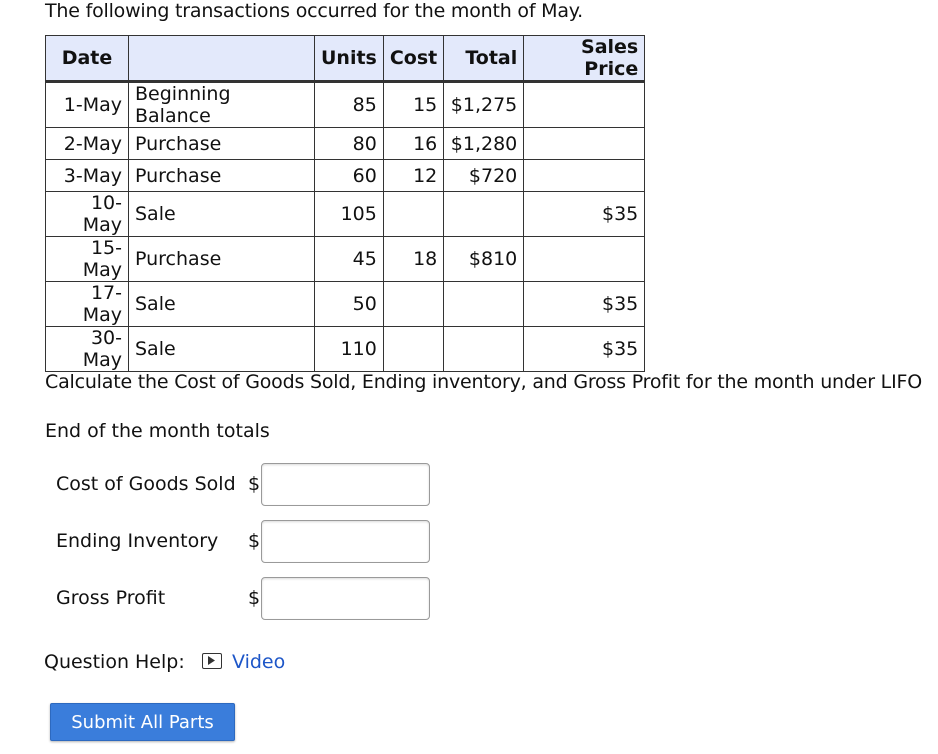 Image resolution: width=938 pixels, height=754 pixels. I want to click on cell-units: 80, so click(349, 143).